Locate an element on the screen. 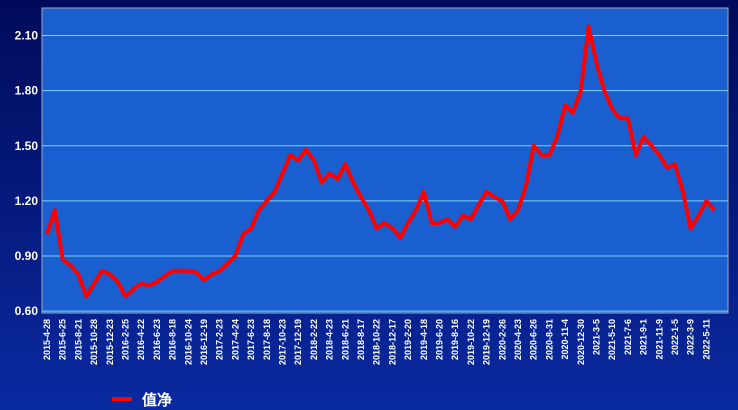 The image size is (738, 410). x-tick-label: 2018-10-22 is located at coordinates (377, 342).